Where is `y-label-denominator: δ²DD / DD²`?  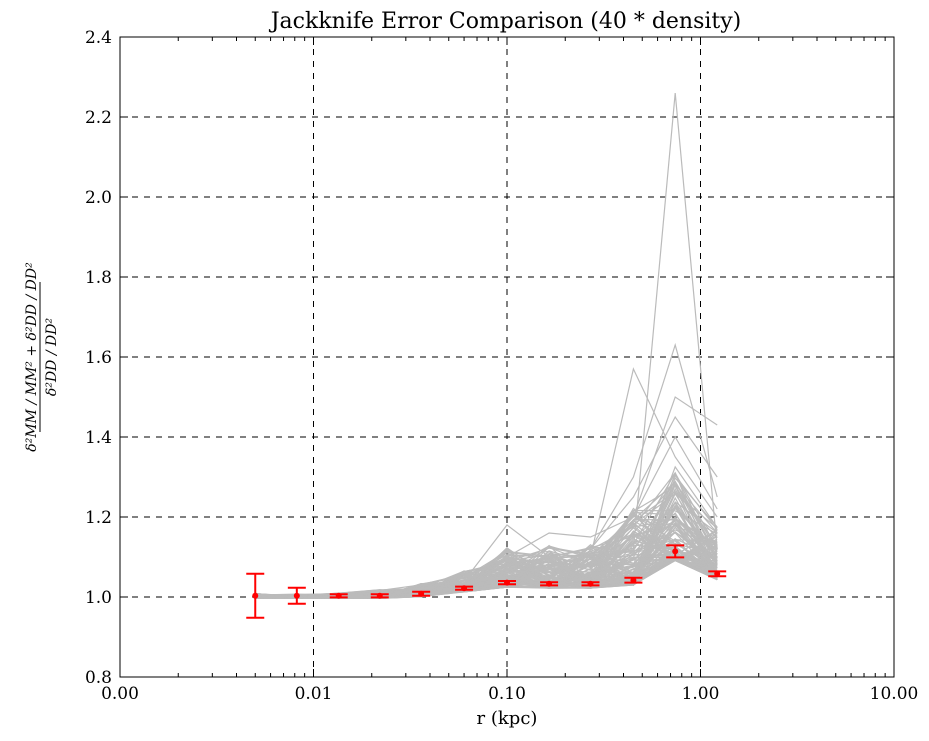
y-label-denominator: δ²DD / DD² is located at coordinates (52, 357).